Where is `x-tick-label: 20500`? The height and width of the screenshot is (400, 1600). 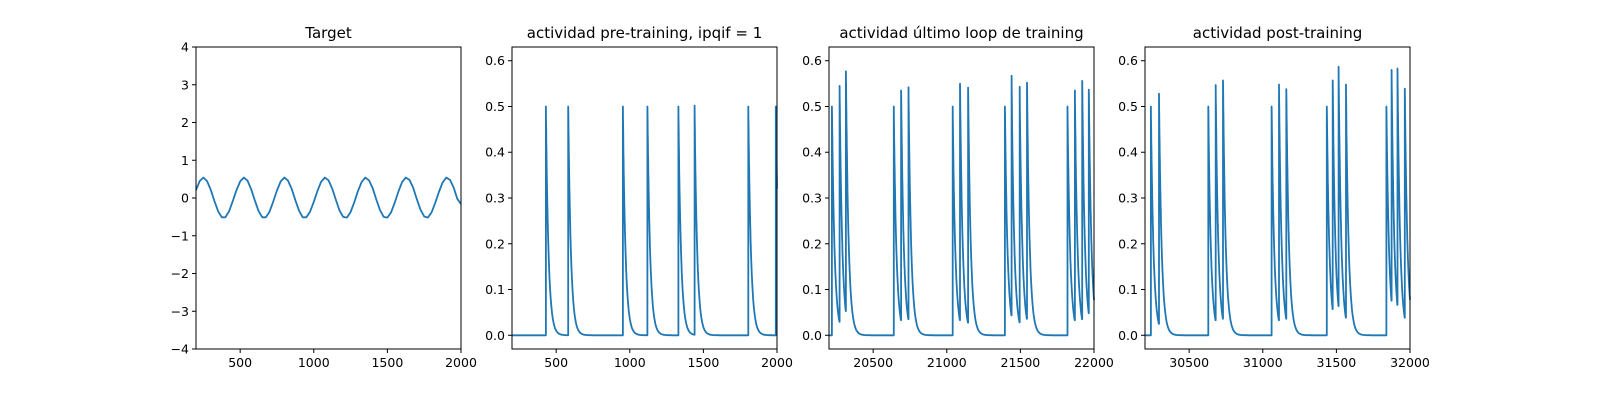 x-tick-label: 20500 is located at coordinates (873, 362).